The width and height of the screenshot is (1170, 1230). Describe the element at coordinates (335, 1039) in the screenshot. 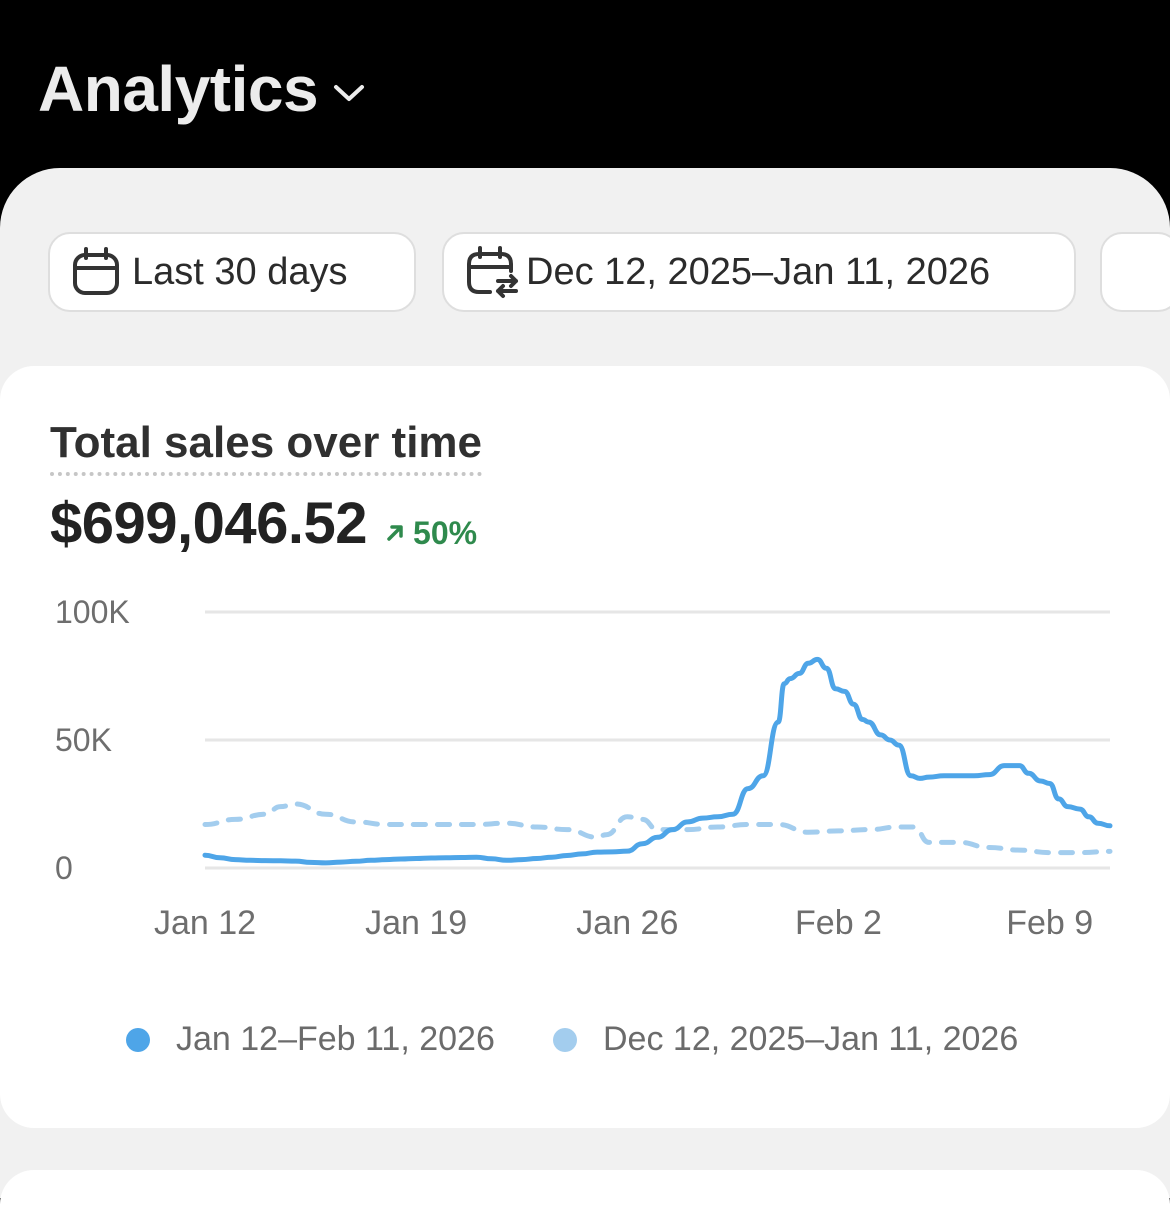

I see `legend-label-current: Jan 12–Feb 11, 2026` at that location.